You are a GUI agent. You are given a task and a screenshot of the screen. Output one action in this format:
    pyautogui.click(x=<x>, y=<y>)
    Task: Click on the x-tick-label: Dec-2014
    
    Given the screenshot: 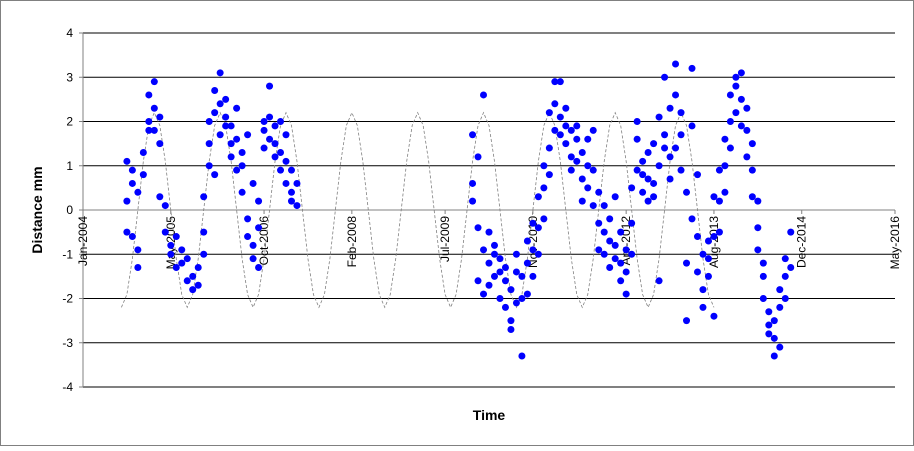 What is the action you would take?
    pyautogui.click(x=802, y=242)
    